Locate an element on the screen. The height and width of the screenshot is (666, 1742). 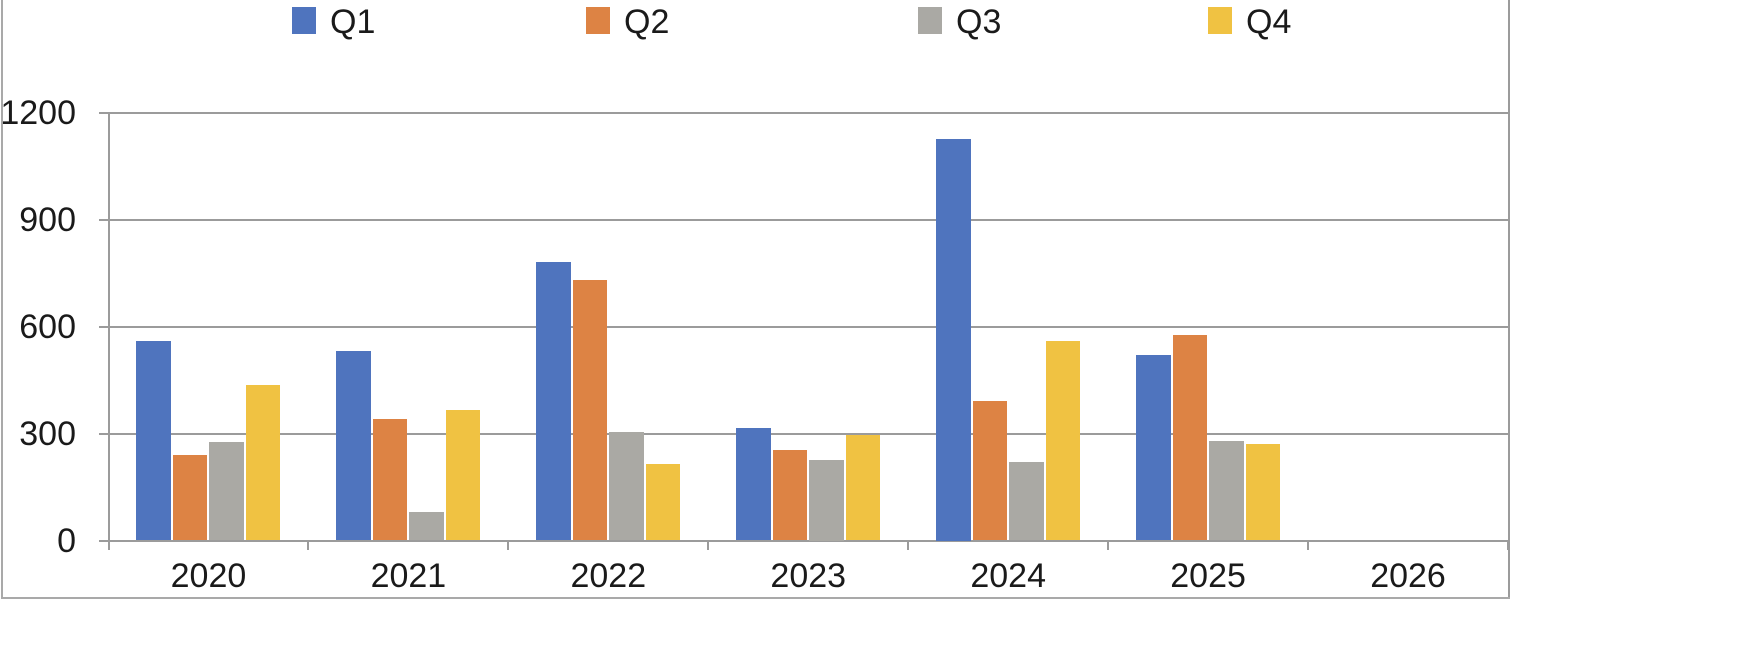
bar-2021-q1 is located at coordinates (353, 446).